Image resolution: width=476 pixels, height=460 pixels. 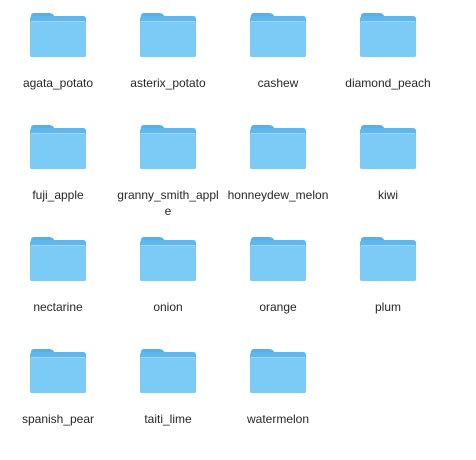 What do you see at coordinates (168, 203) in the screenshot?
I see `folder-label: granny_smith_apple` at bounding box center [168, 203].